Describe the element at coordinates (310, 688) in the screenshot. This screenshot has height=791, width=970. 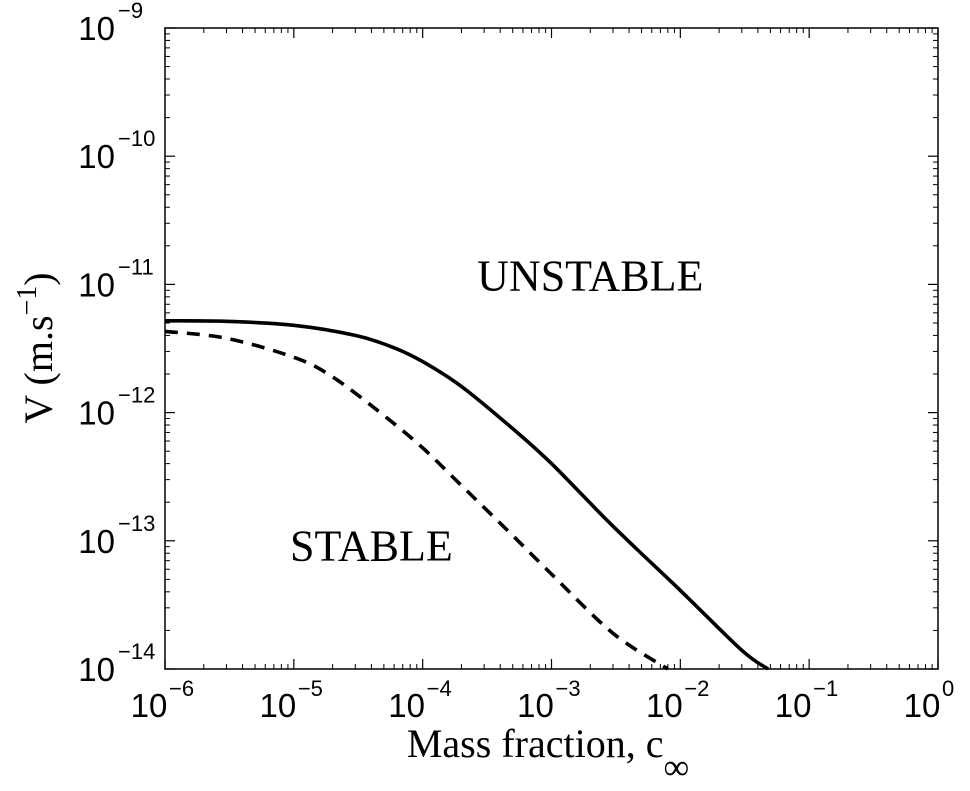
I see `x-tick-exponent: −5` at that location.